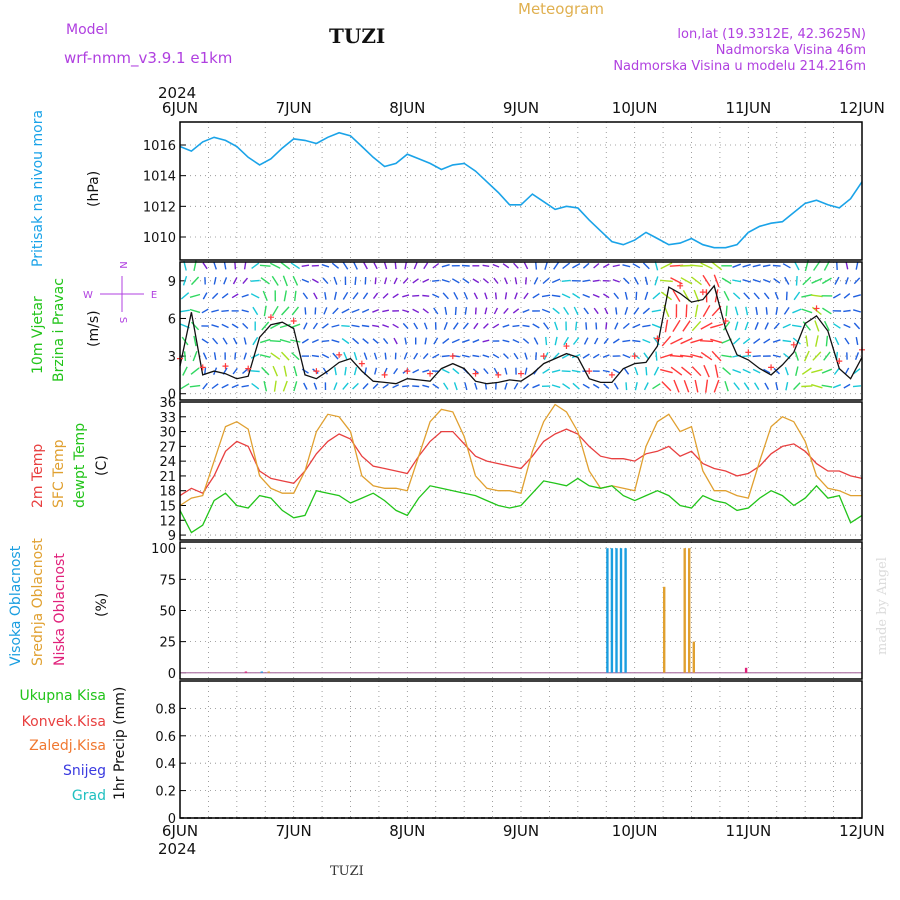  I want to click on legend-grad: Grad, so click(89, 796).